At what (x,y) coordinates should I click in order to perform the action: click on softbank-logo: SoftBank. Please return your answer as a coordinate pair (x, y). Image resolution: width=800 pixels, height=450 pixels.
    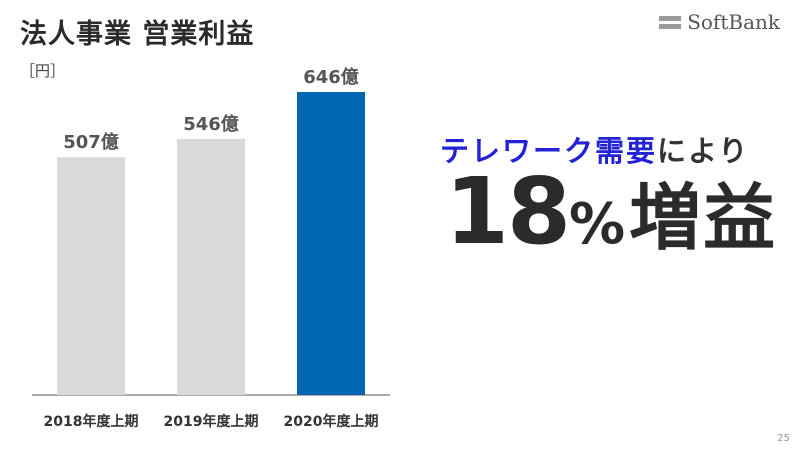
    Looking at the image, I should click on (719, 22).